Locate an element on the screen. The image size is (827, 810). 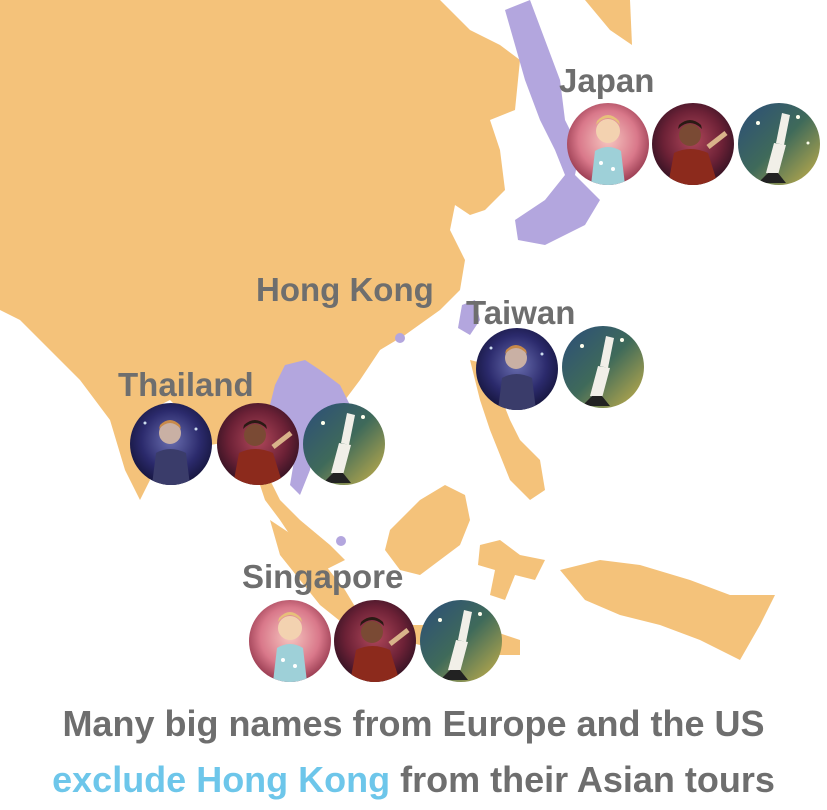
location-label-japan: Japan is located at coordinates (607, 80).